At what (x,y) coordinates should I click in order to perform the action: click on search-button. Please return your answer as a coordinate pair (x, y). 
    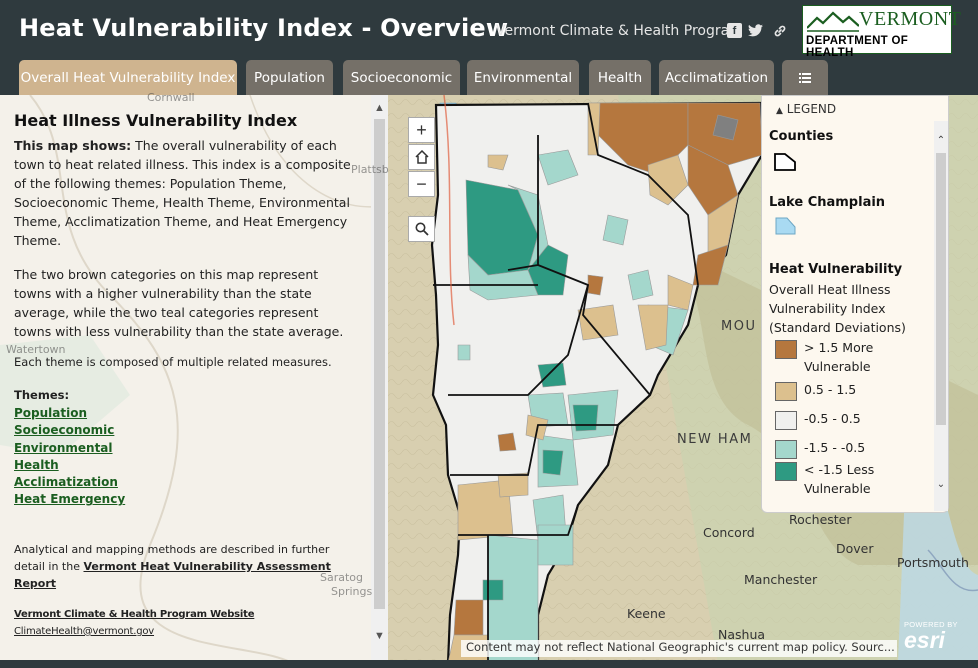
    Looking at the image, I should click on (421, 229).